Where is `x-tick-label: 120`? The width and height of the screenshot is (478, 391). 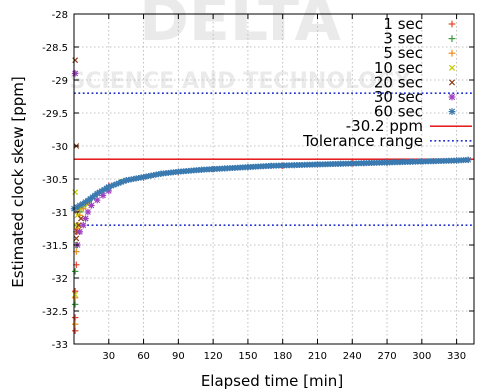 x-tick-label: 120 is located at coordinates (213, 356).